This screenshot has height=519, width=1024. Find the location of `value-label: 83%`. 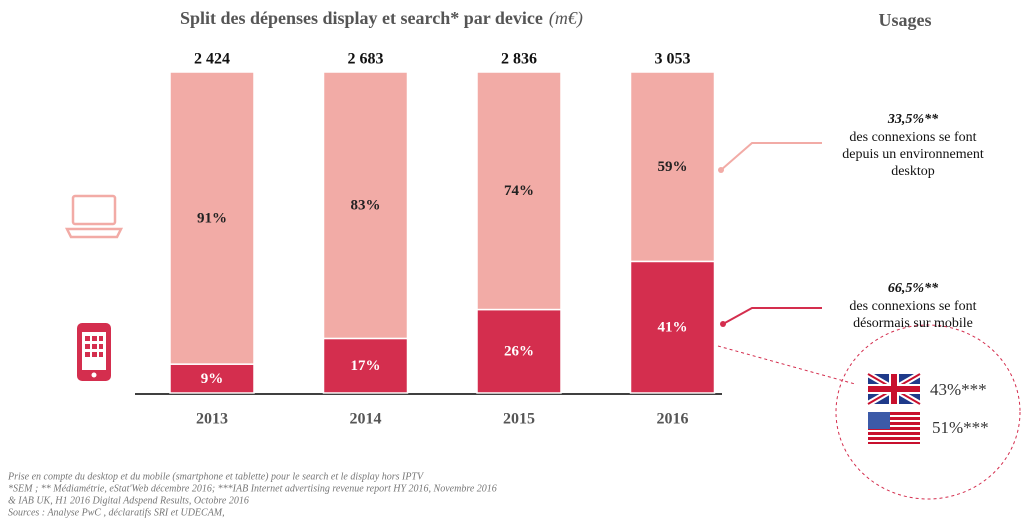

value-label: 83% is located at coordinates (366, 206).